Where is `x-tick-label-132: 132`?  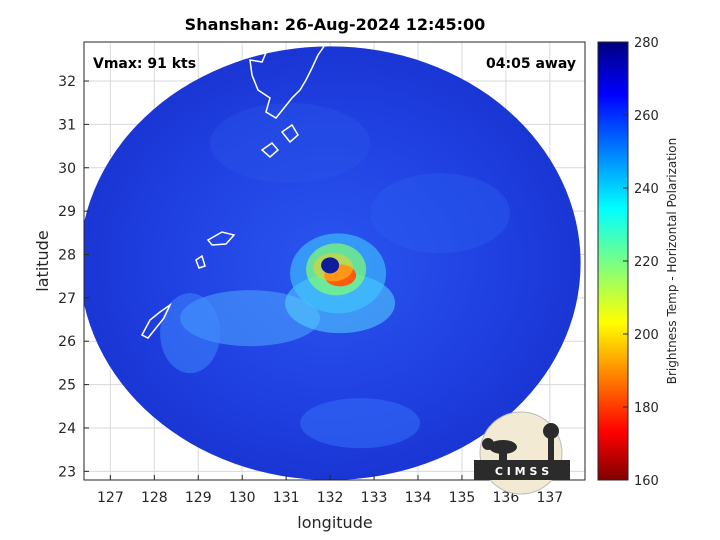
x-tick-label-132: 132 is located at coordinates (330, 498).